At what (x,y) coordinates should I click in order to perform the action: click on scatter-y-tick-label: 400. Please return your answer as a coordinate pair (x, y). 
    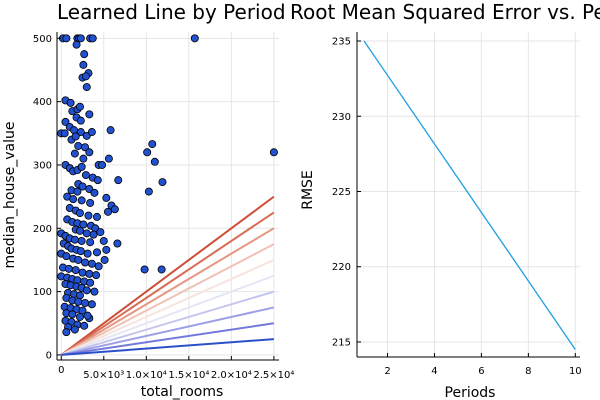
    Looking at the image, I should click on (42, 102).